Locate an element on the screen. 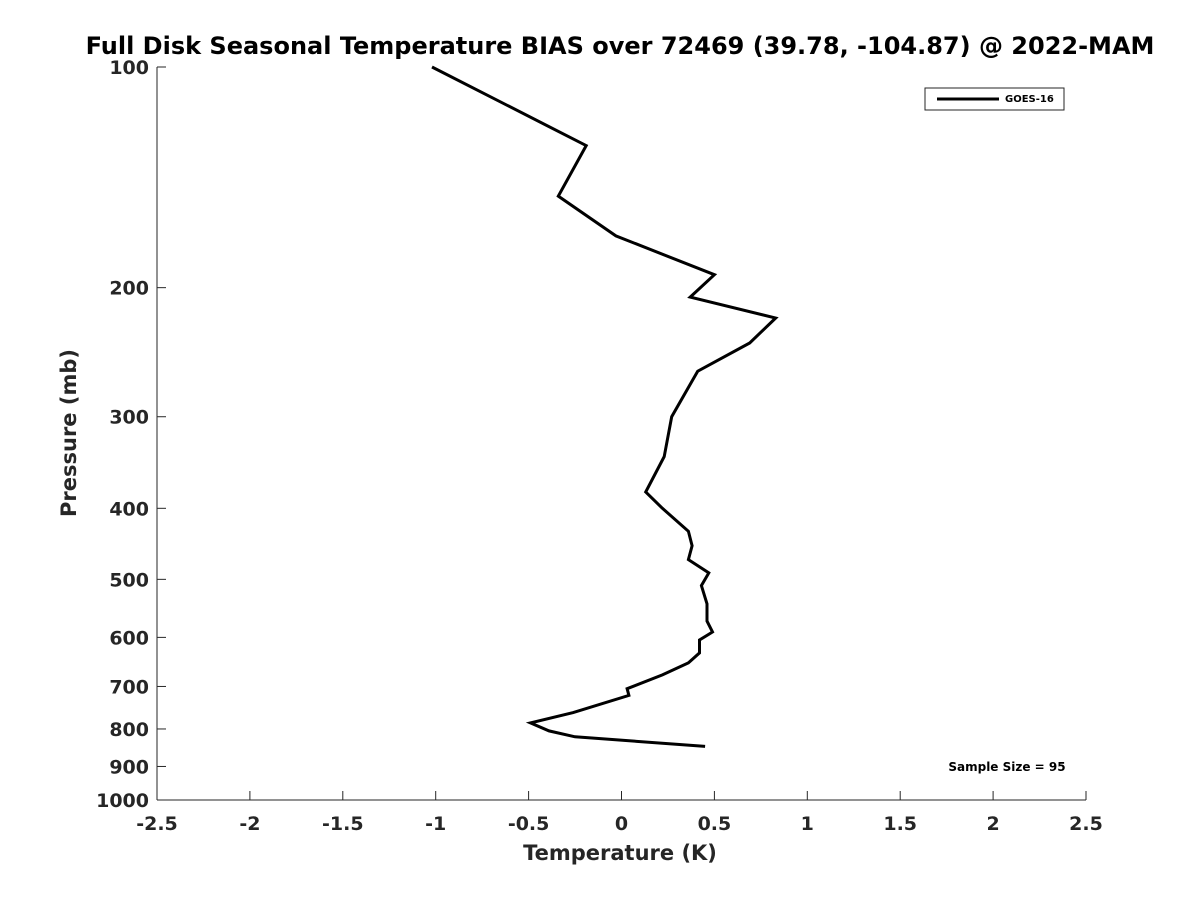  y-tick-label: 300 is located at coordinates (129, 418).